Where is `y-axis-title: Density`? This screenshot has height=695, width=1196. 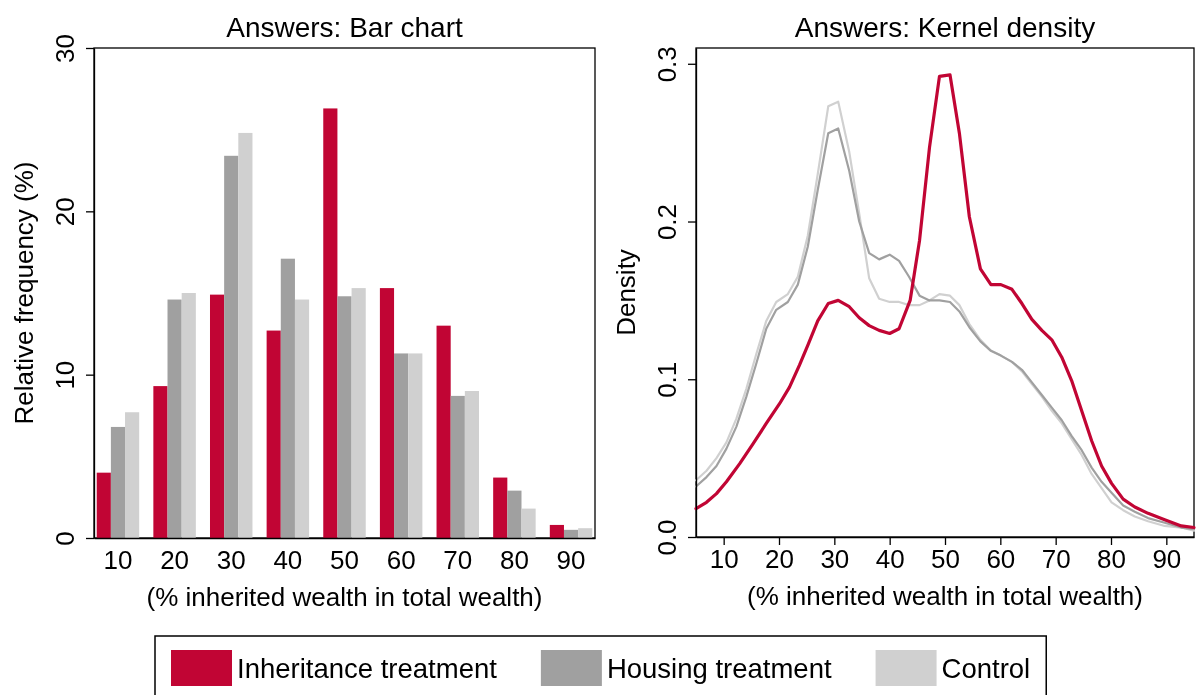 y-axis-title: Density is located at coordinates (626, 292).